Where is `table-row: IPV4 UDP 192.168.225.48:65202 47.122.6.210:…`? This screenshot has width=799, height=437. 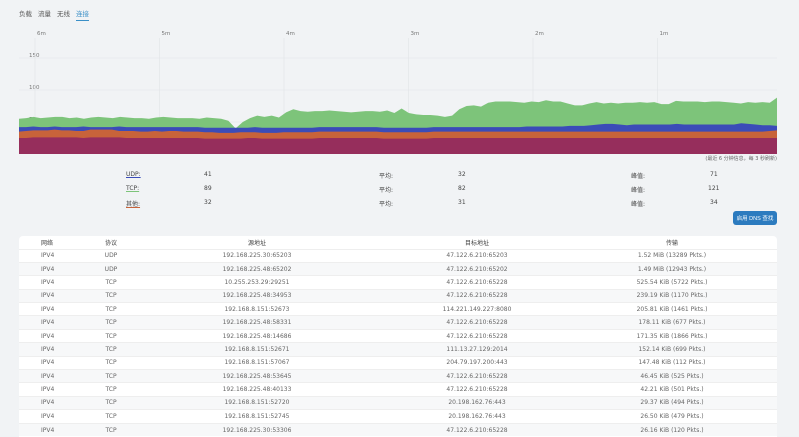 table-row: IPV4 UDP 192.168.225.48:65202 47.122.6.210:… is located at coordinates (398, 268).